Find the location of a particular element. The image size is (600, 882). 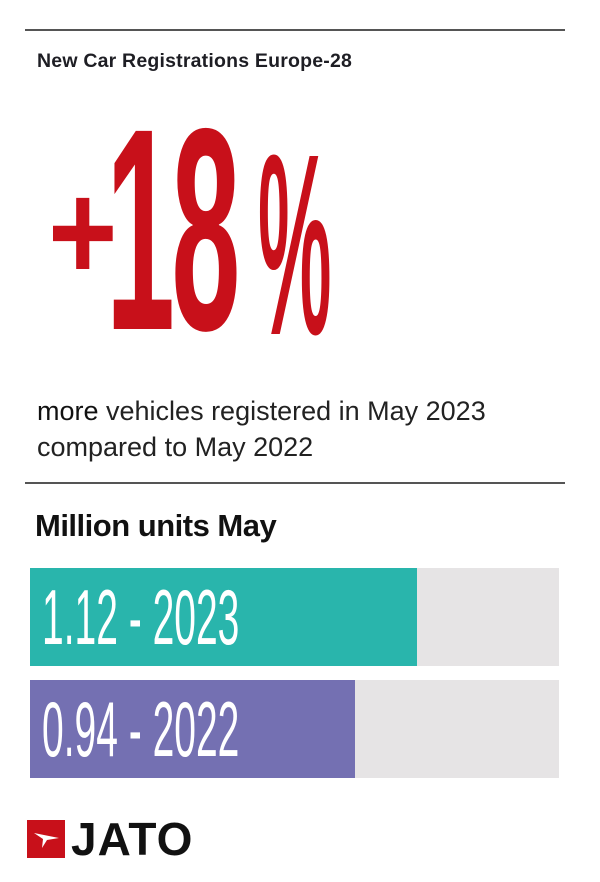

description-line1: vehicles registered in May 2023 is located at coordinates (292, 411).